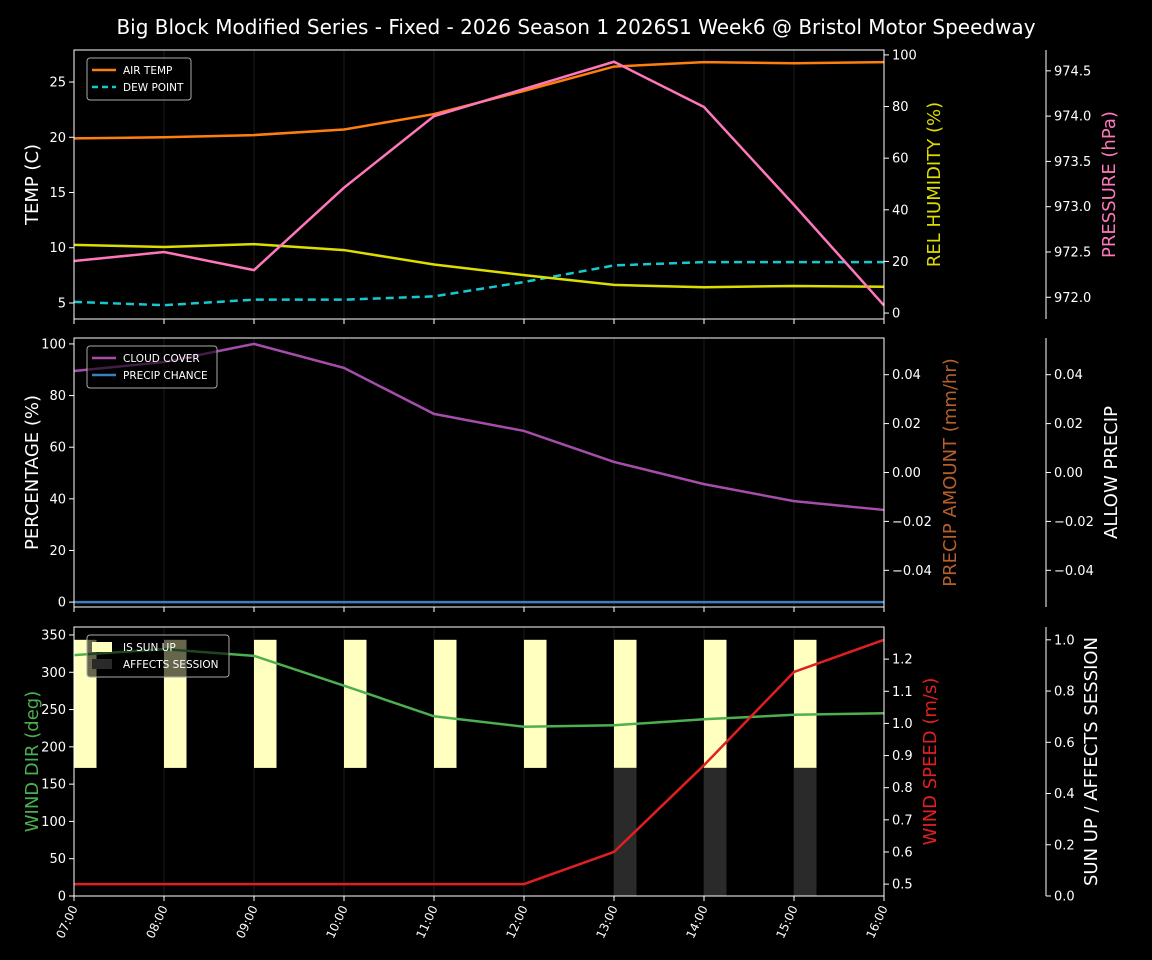 The width and height of the screenshot is (1152, 960). What do you see at coordinates (902, 756) in the screenshot?
I see `y-tick-label: 0.9` at bounding box center [902, 756].